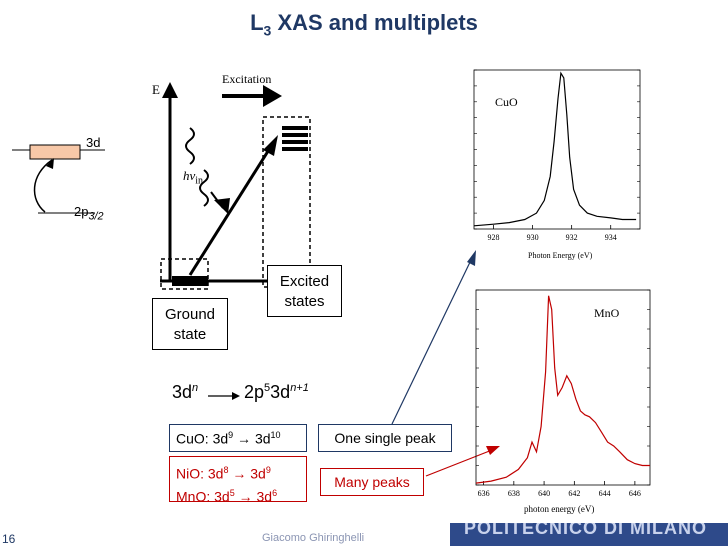 The width and height of the screenshot is (728, 546). What do you see at coordinates (313, 538) in the screenshot?
I see `author-name: Giacomo Ghiringhelli` at bounding box center [313, 538].